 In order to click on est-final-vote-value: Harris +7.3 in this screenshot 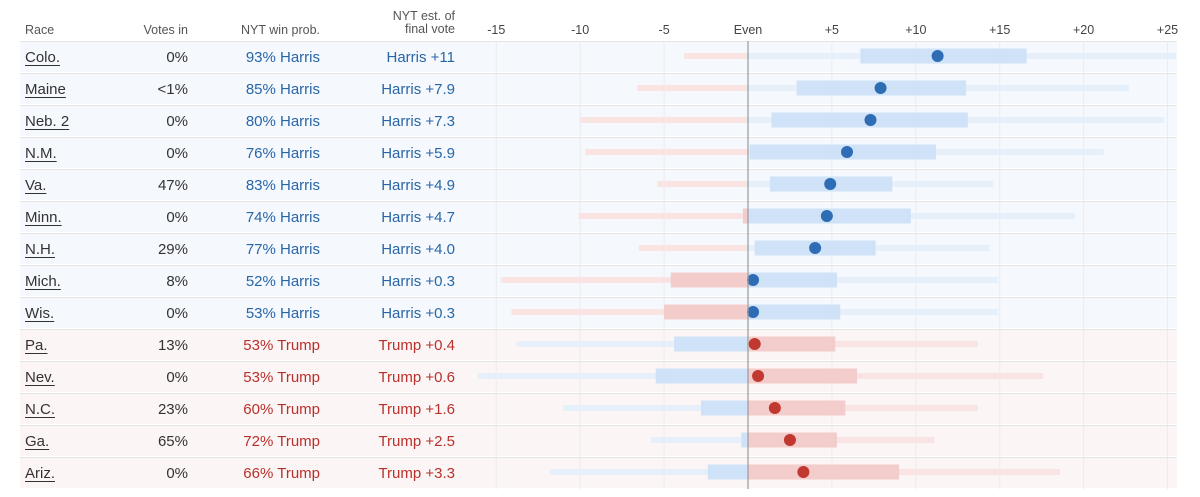, I will do `click(418, 121)`.